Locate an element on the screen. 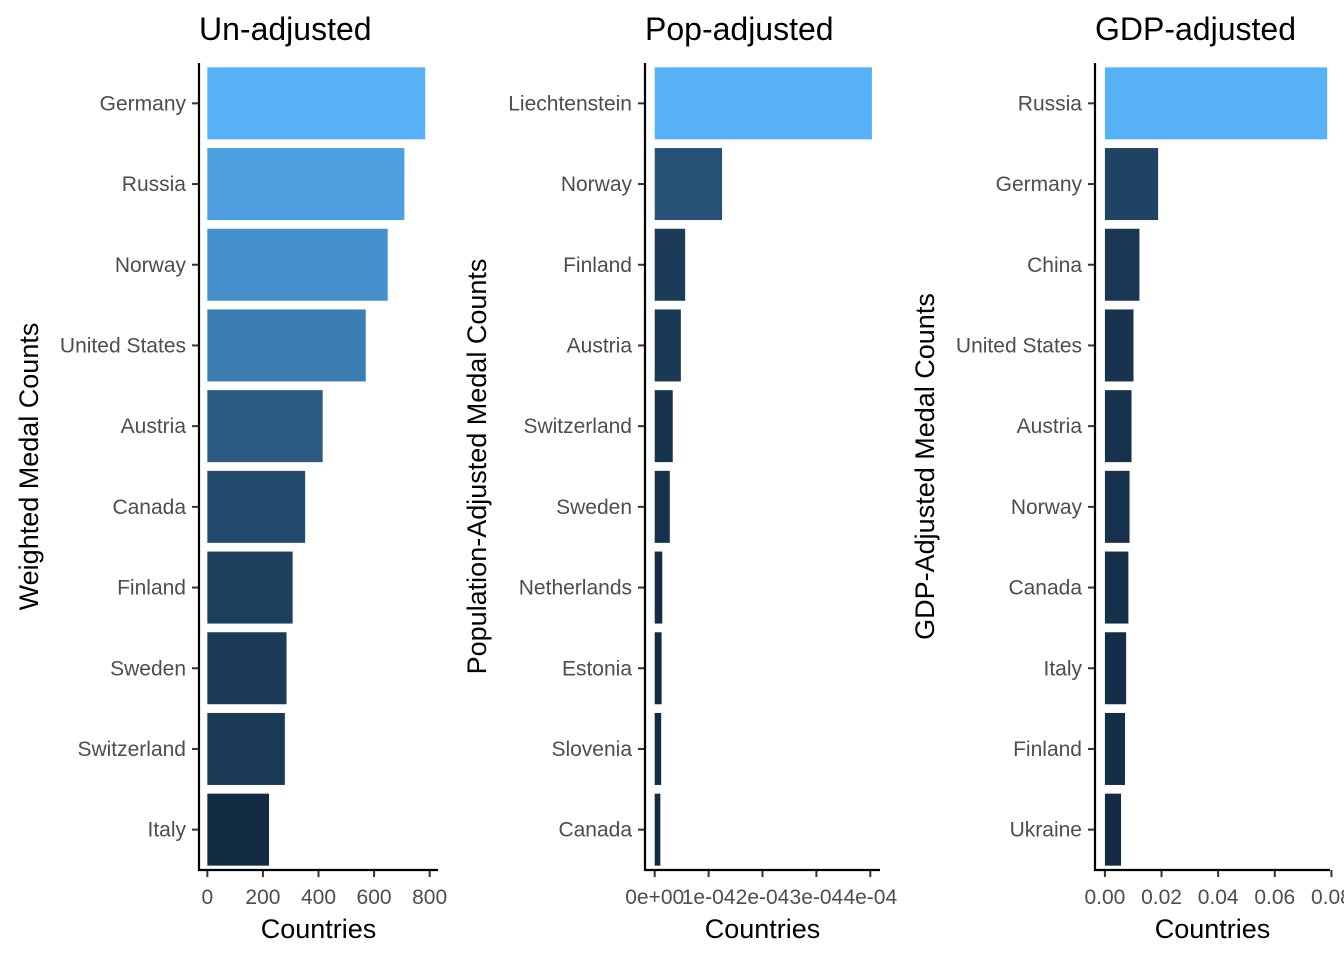 Image resolution: width=1344 pixels, height=960 pixels. x-tick-label: 0e+00 is located at coordinates (654, 897).